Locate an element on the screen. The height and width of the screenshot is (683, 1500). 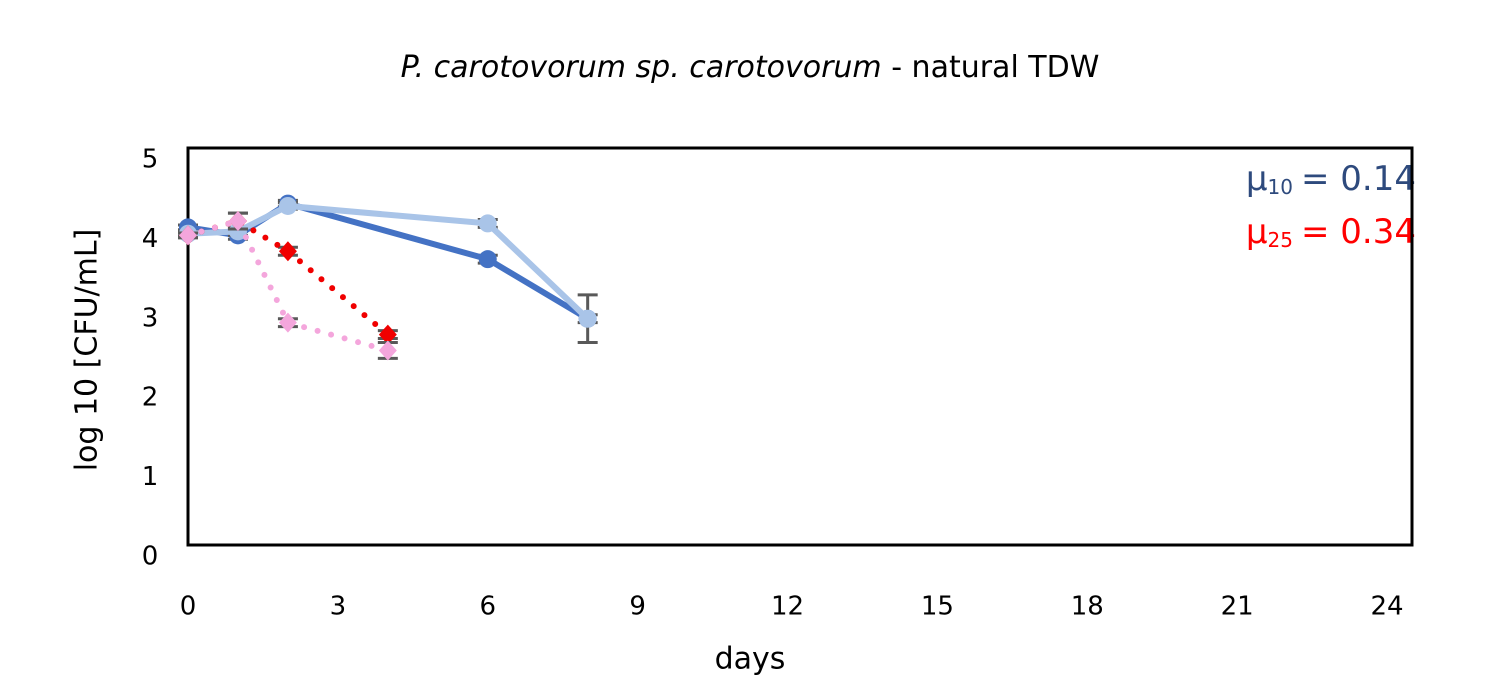
y-tick-label: 0 is located at coordinates (150, 557).